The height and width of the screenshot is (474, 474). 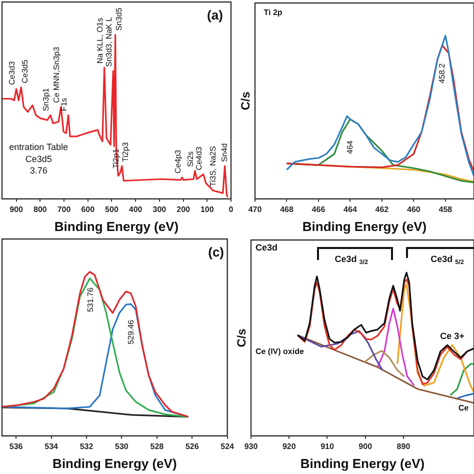 What do you see at coordinates (57, 74) in the screenshot?
I see `annotation: Ce MNN,Sn3p3` at bounding box center [57, 74].